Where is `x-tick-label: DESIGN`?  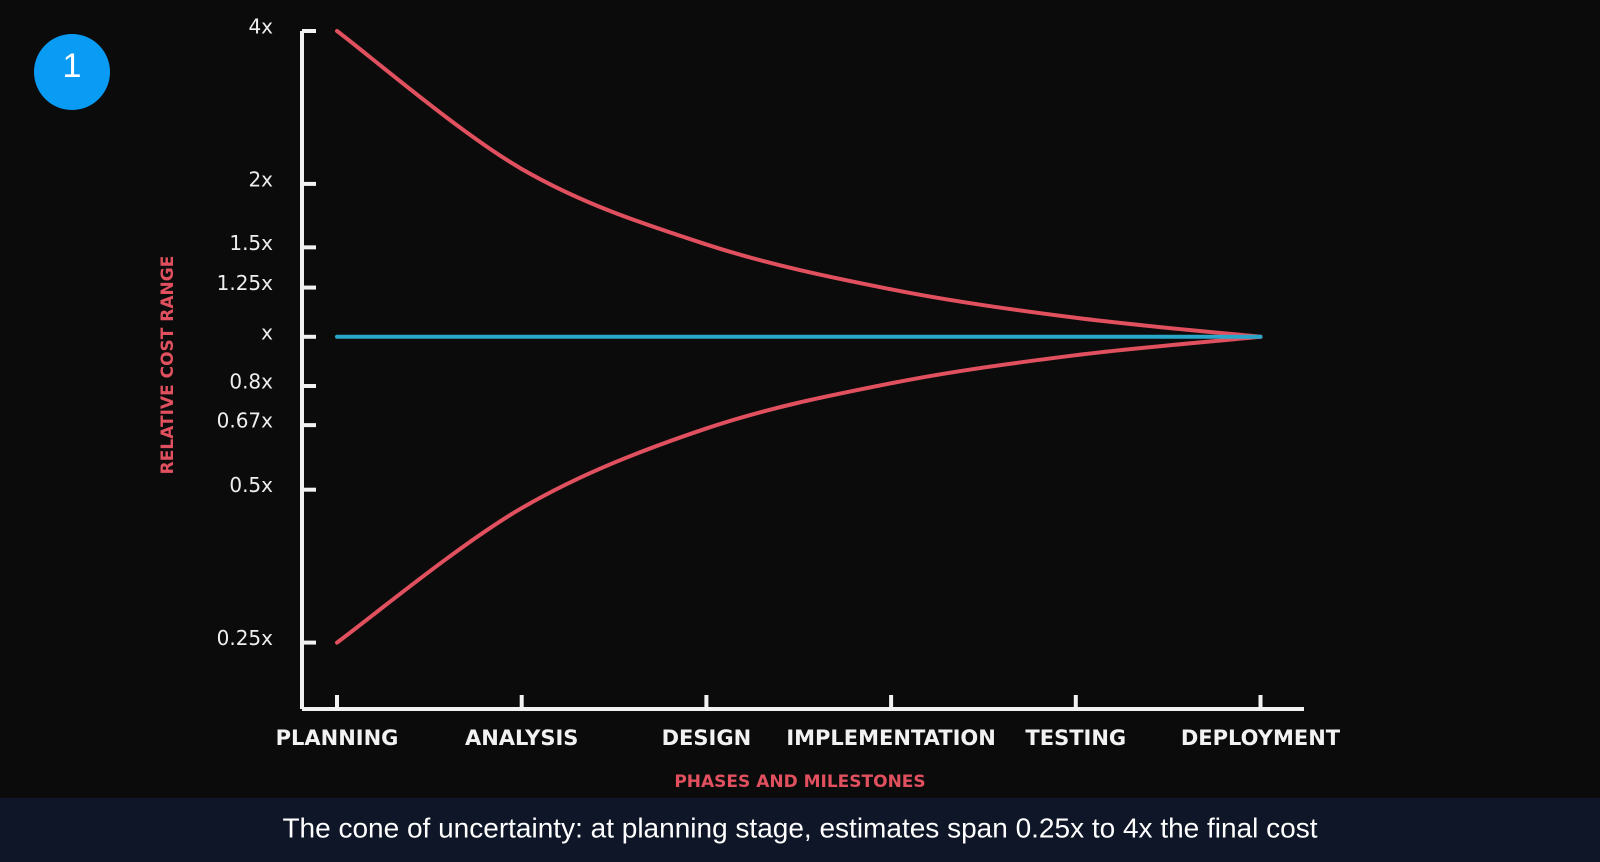
x-tick-label: DESIGN is located at coordinates (707, 738).